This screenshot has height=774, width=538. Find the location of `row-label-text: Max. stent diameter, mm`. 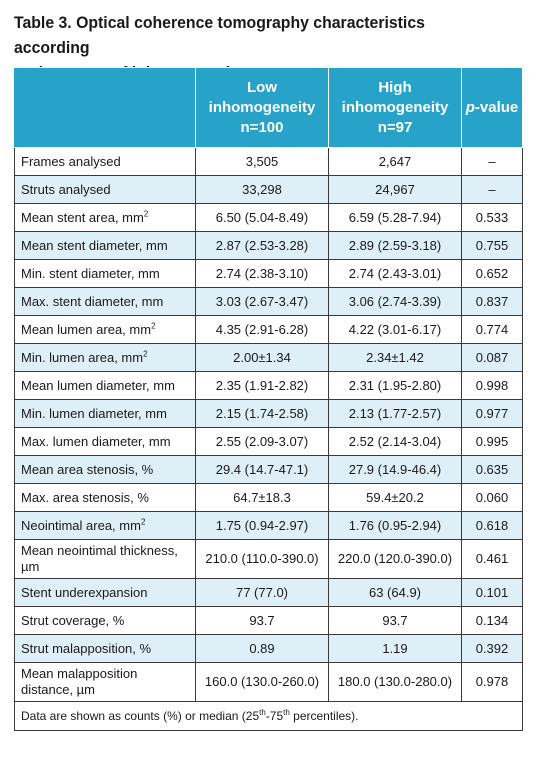

row-label-text: Max. stent diameter, mm is located at coordinates (92, 301).